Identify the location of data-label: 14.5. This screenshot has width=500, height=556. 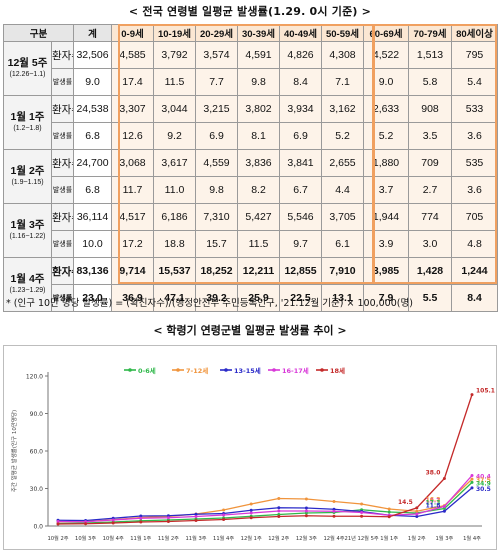
(405, 502).